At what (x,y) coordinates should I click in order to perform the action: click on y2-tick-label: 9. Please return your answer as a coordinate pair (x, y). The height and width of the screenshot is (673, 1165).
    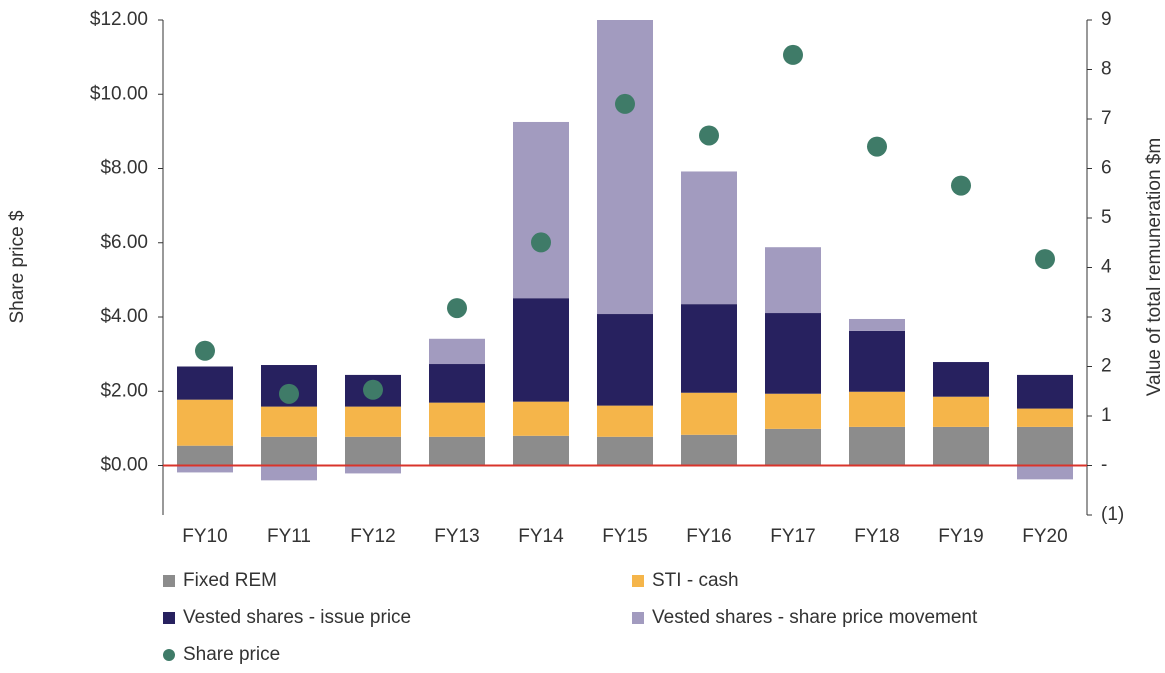
    Looking at the image, I should click on (1106, 19).